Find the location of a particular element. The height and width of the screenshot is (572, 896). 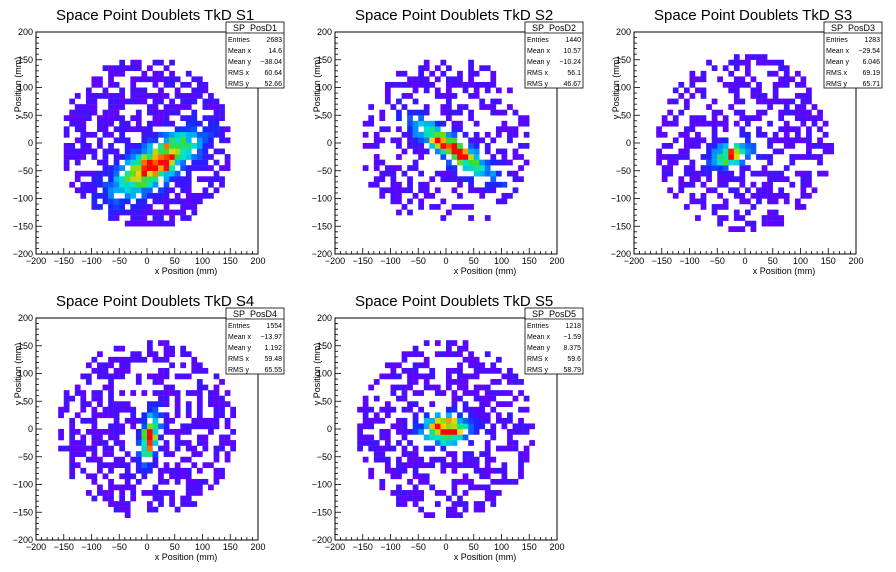

stats-value-entries: 1554 is located at coordinates (274, 326).